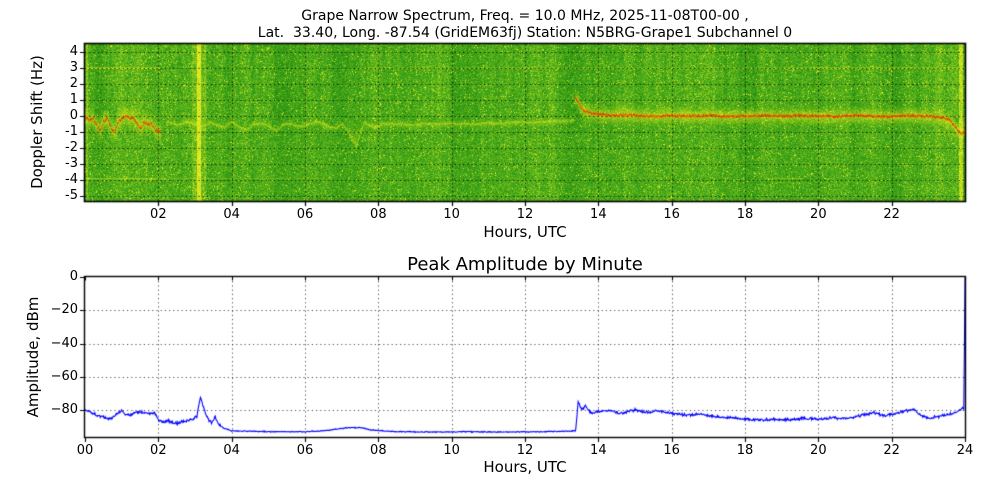  What do you see at coordinates (64, 376) in the screenshot?
I see `amplitude-ytick-−60: −60` at bounding box center [64, 376].